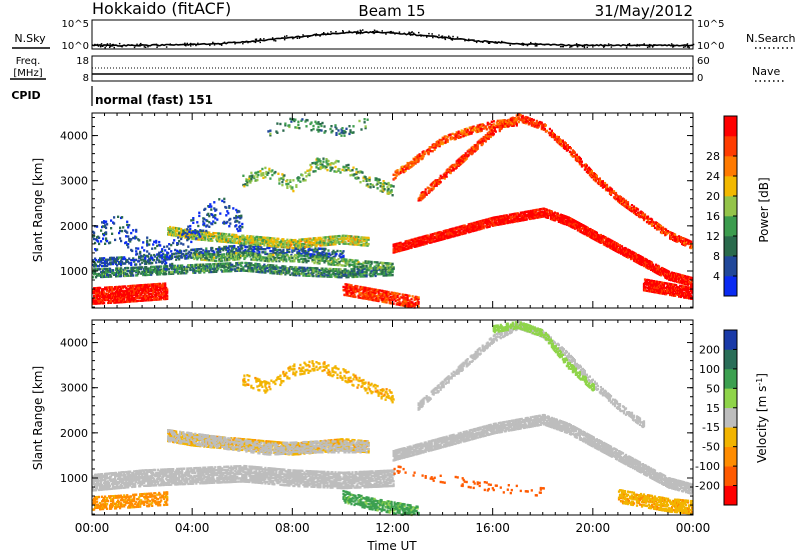  I want to click on freq-label-2: [MHz], so click(27, 73).